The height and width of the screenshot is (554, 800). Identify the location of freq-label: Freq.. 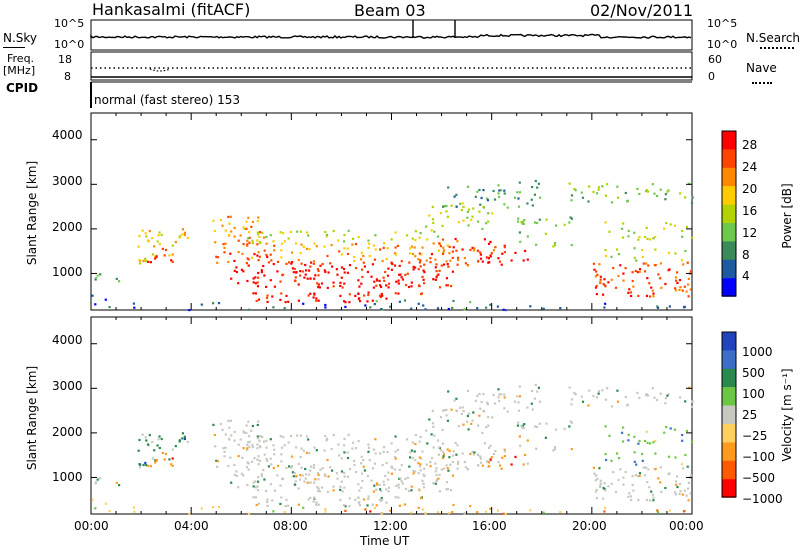
(21, 58).